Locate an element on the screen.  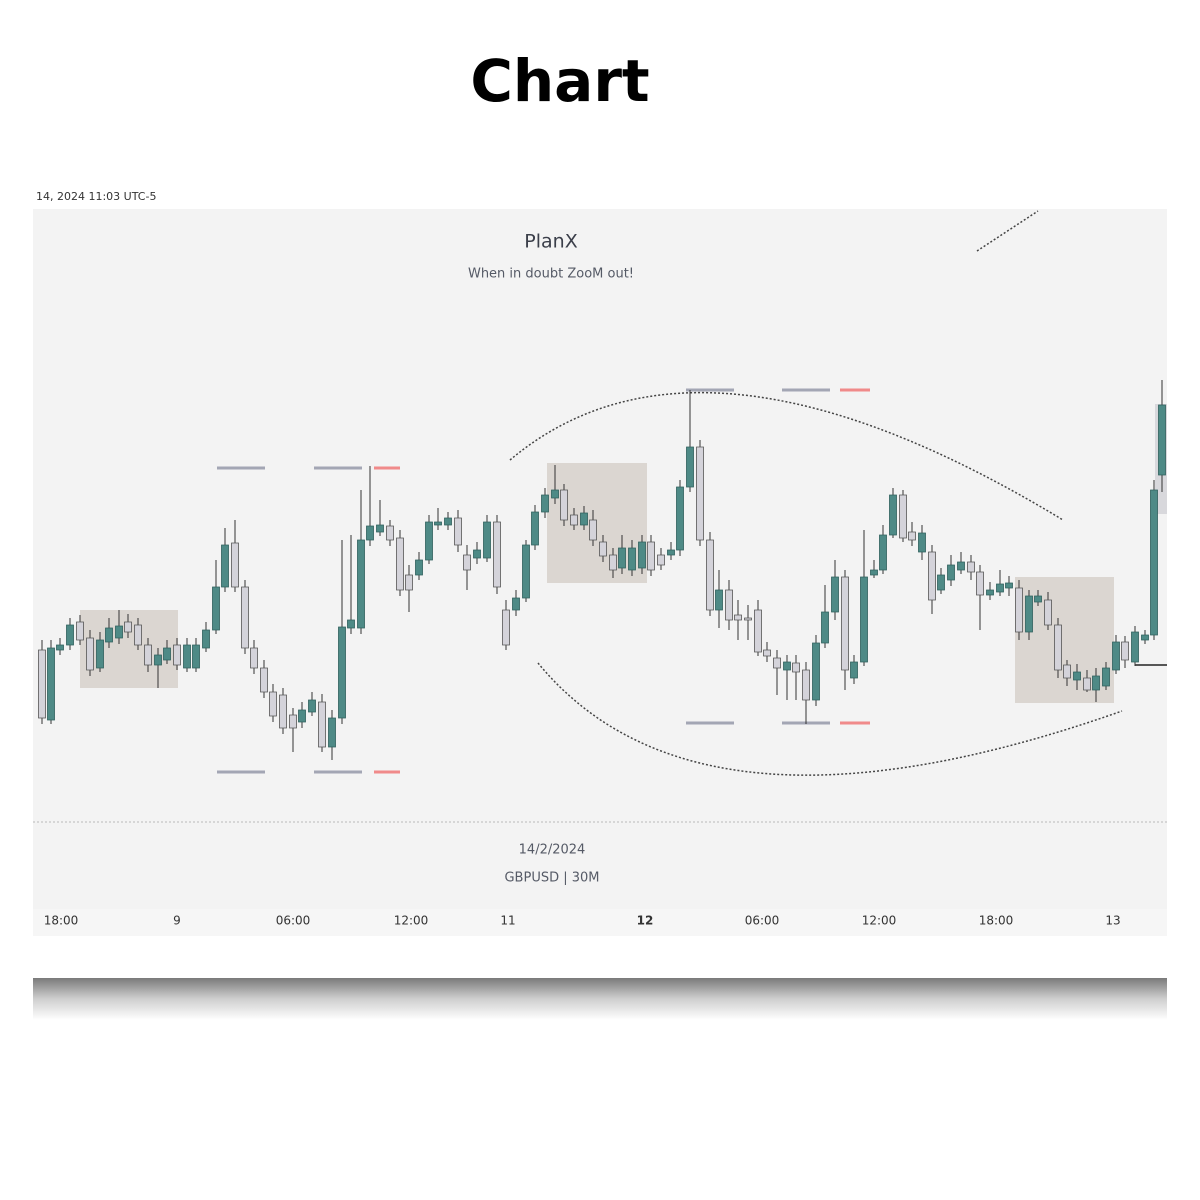
watermark-title: PlanX is located at coordinates (550, 242).